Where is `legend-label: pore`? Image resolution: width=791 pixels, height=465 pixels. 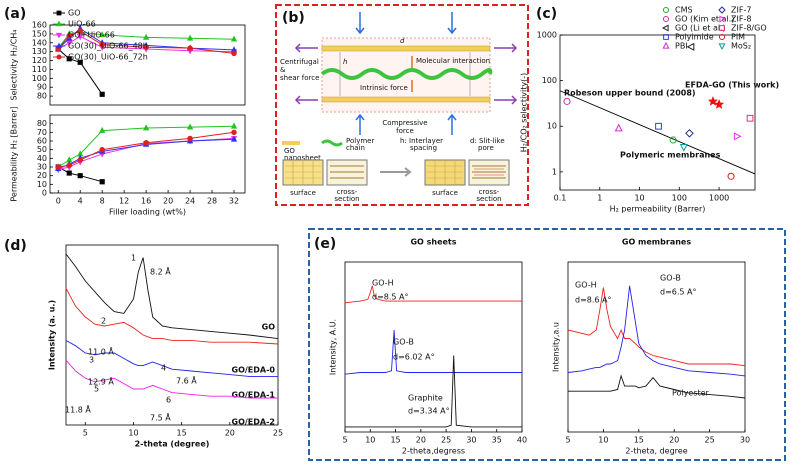
legend-label: pore is located at coordinates (486, 148).